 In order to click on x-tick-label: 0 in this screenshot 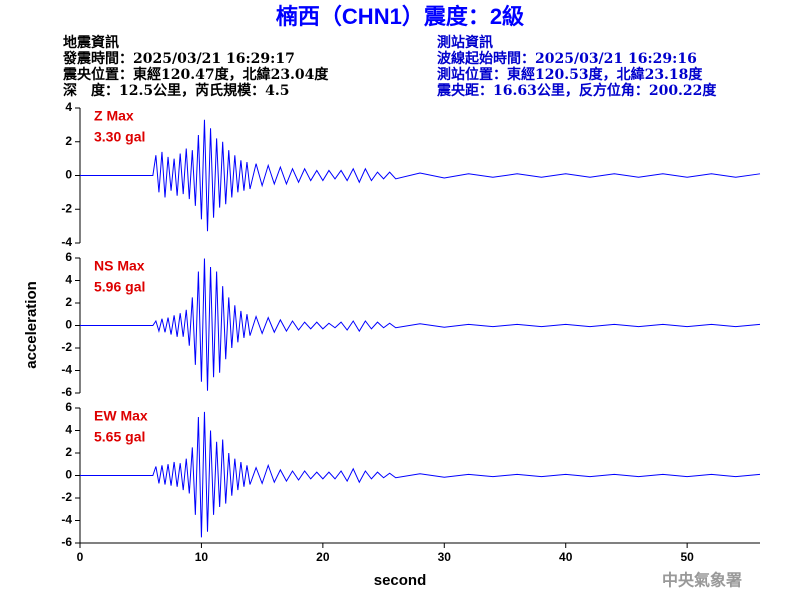, I will do `click(80, 557)`.